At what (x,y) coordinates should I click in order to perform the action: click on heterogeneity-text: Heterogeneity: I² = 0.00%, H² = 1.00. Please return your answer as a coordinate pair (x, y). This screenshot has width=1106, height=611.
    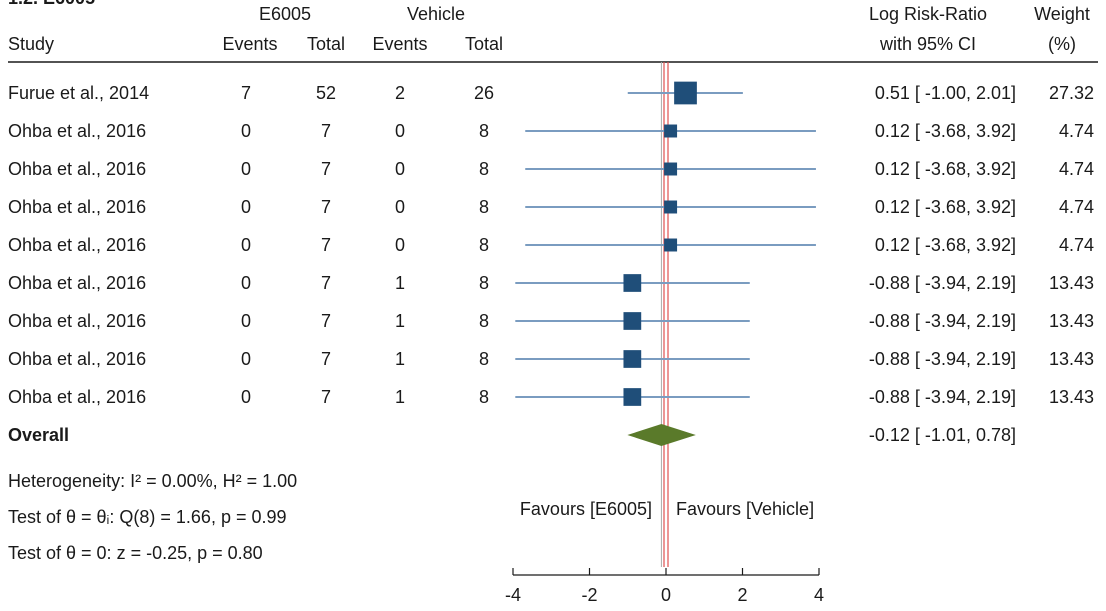
    Looking at the image, I should click on (152, 481).